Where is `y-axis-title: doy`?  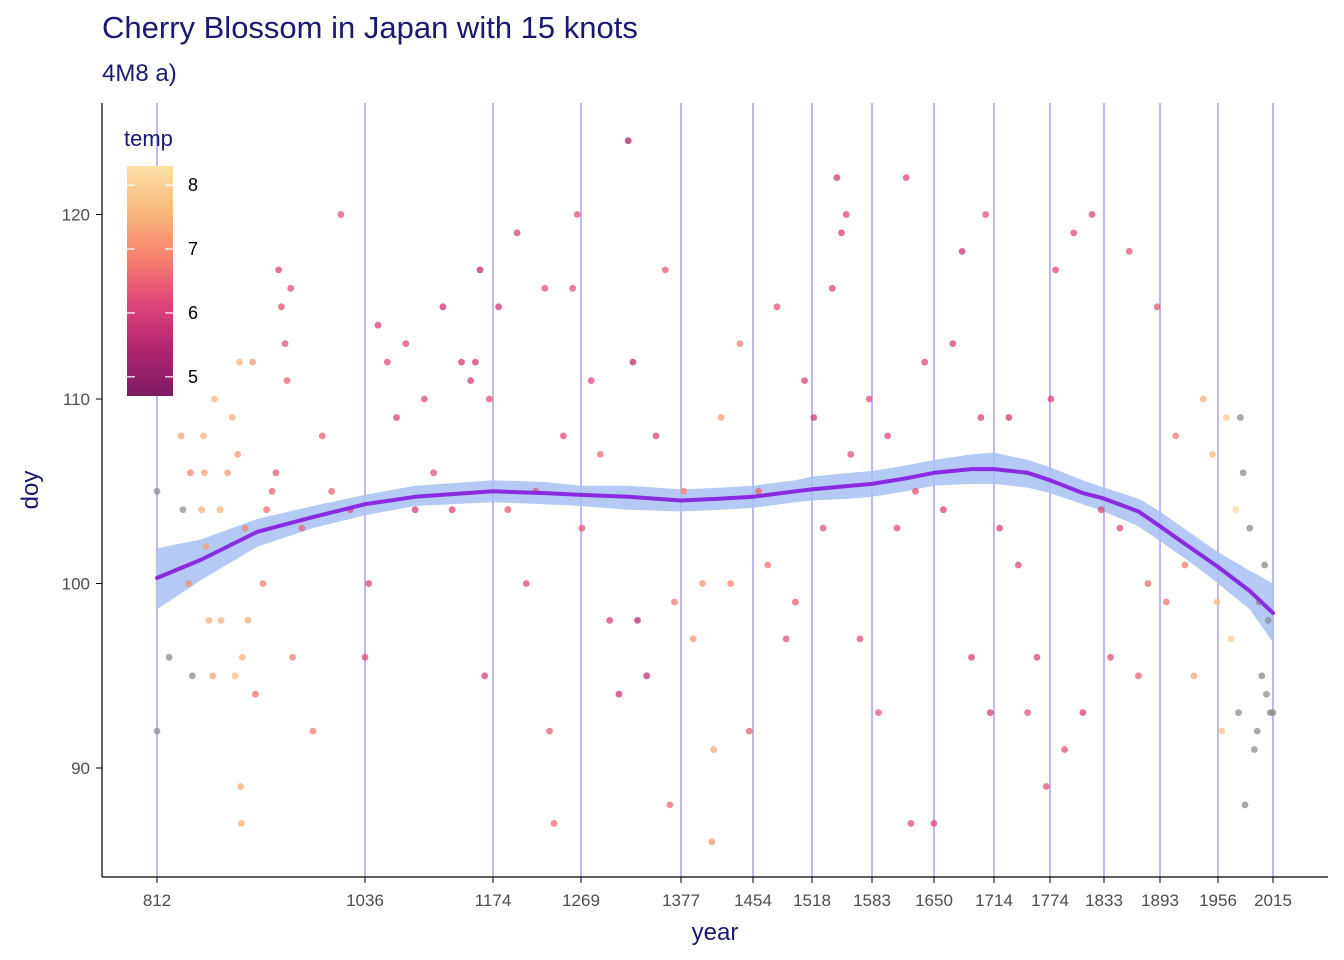 y-axis-title: doy is located at coordinates (30, 490).